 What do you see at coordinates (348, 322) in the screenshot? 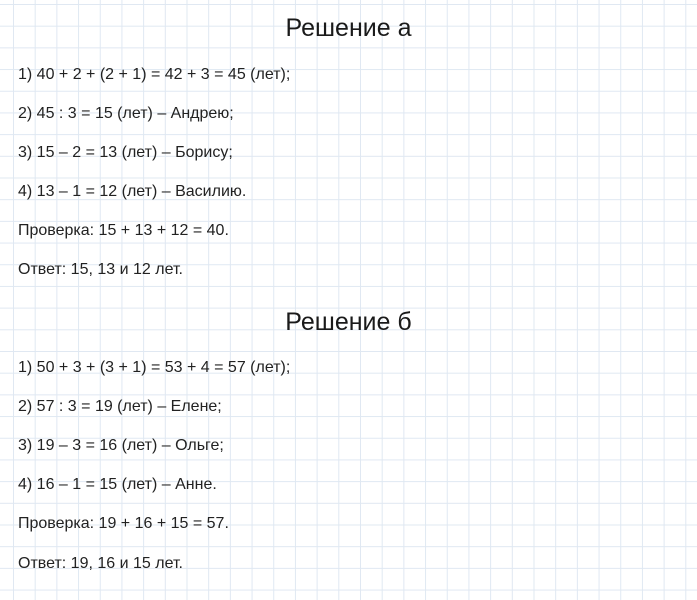
I see `section-title: Решение б` at bounding box center [348, 322].